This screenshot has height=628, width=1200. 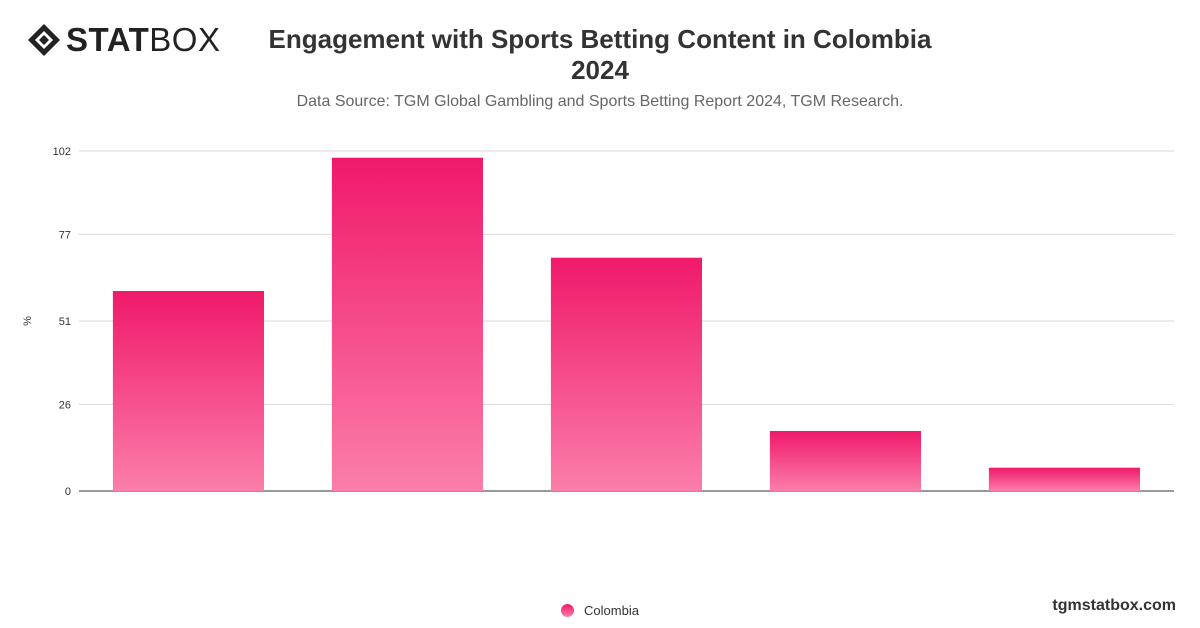 What do you see at coordinates (65, 235) in the screenshot?
I see `y-tick-label: 77` at bounding box center [65, 235].